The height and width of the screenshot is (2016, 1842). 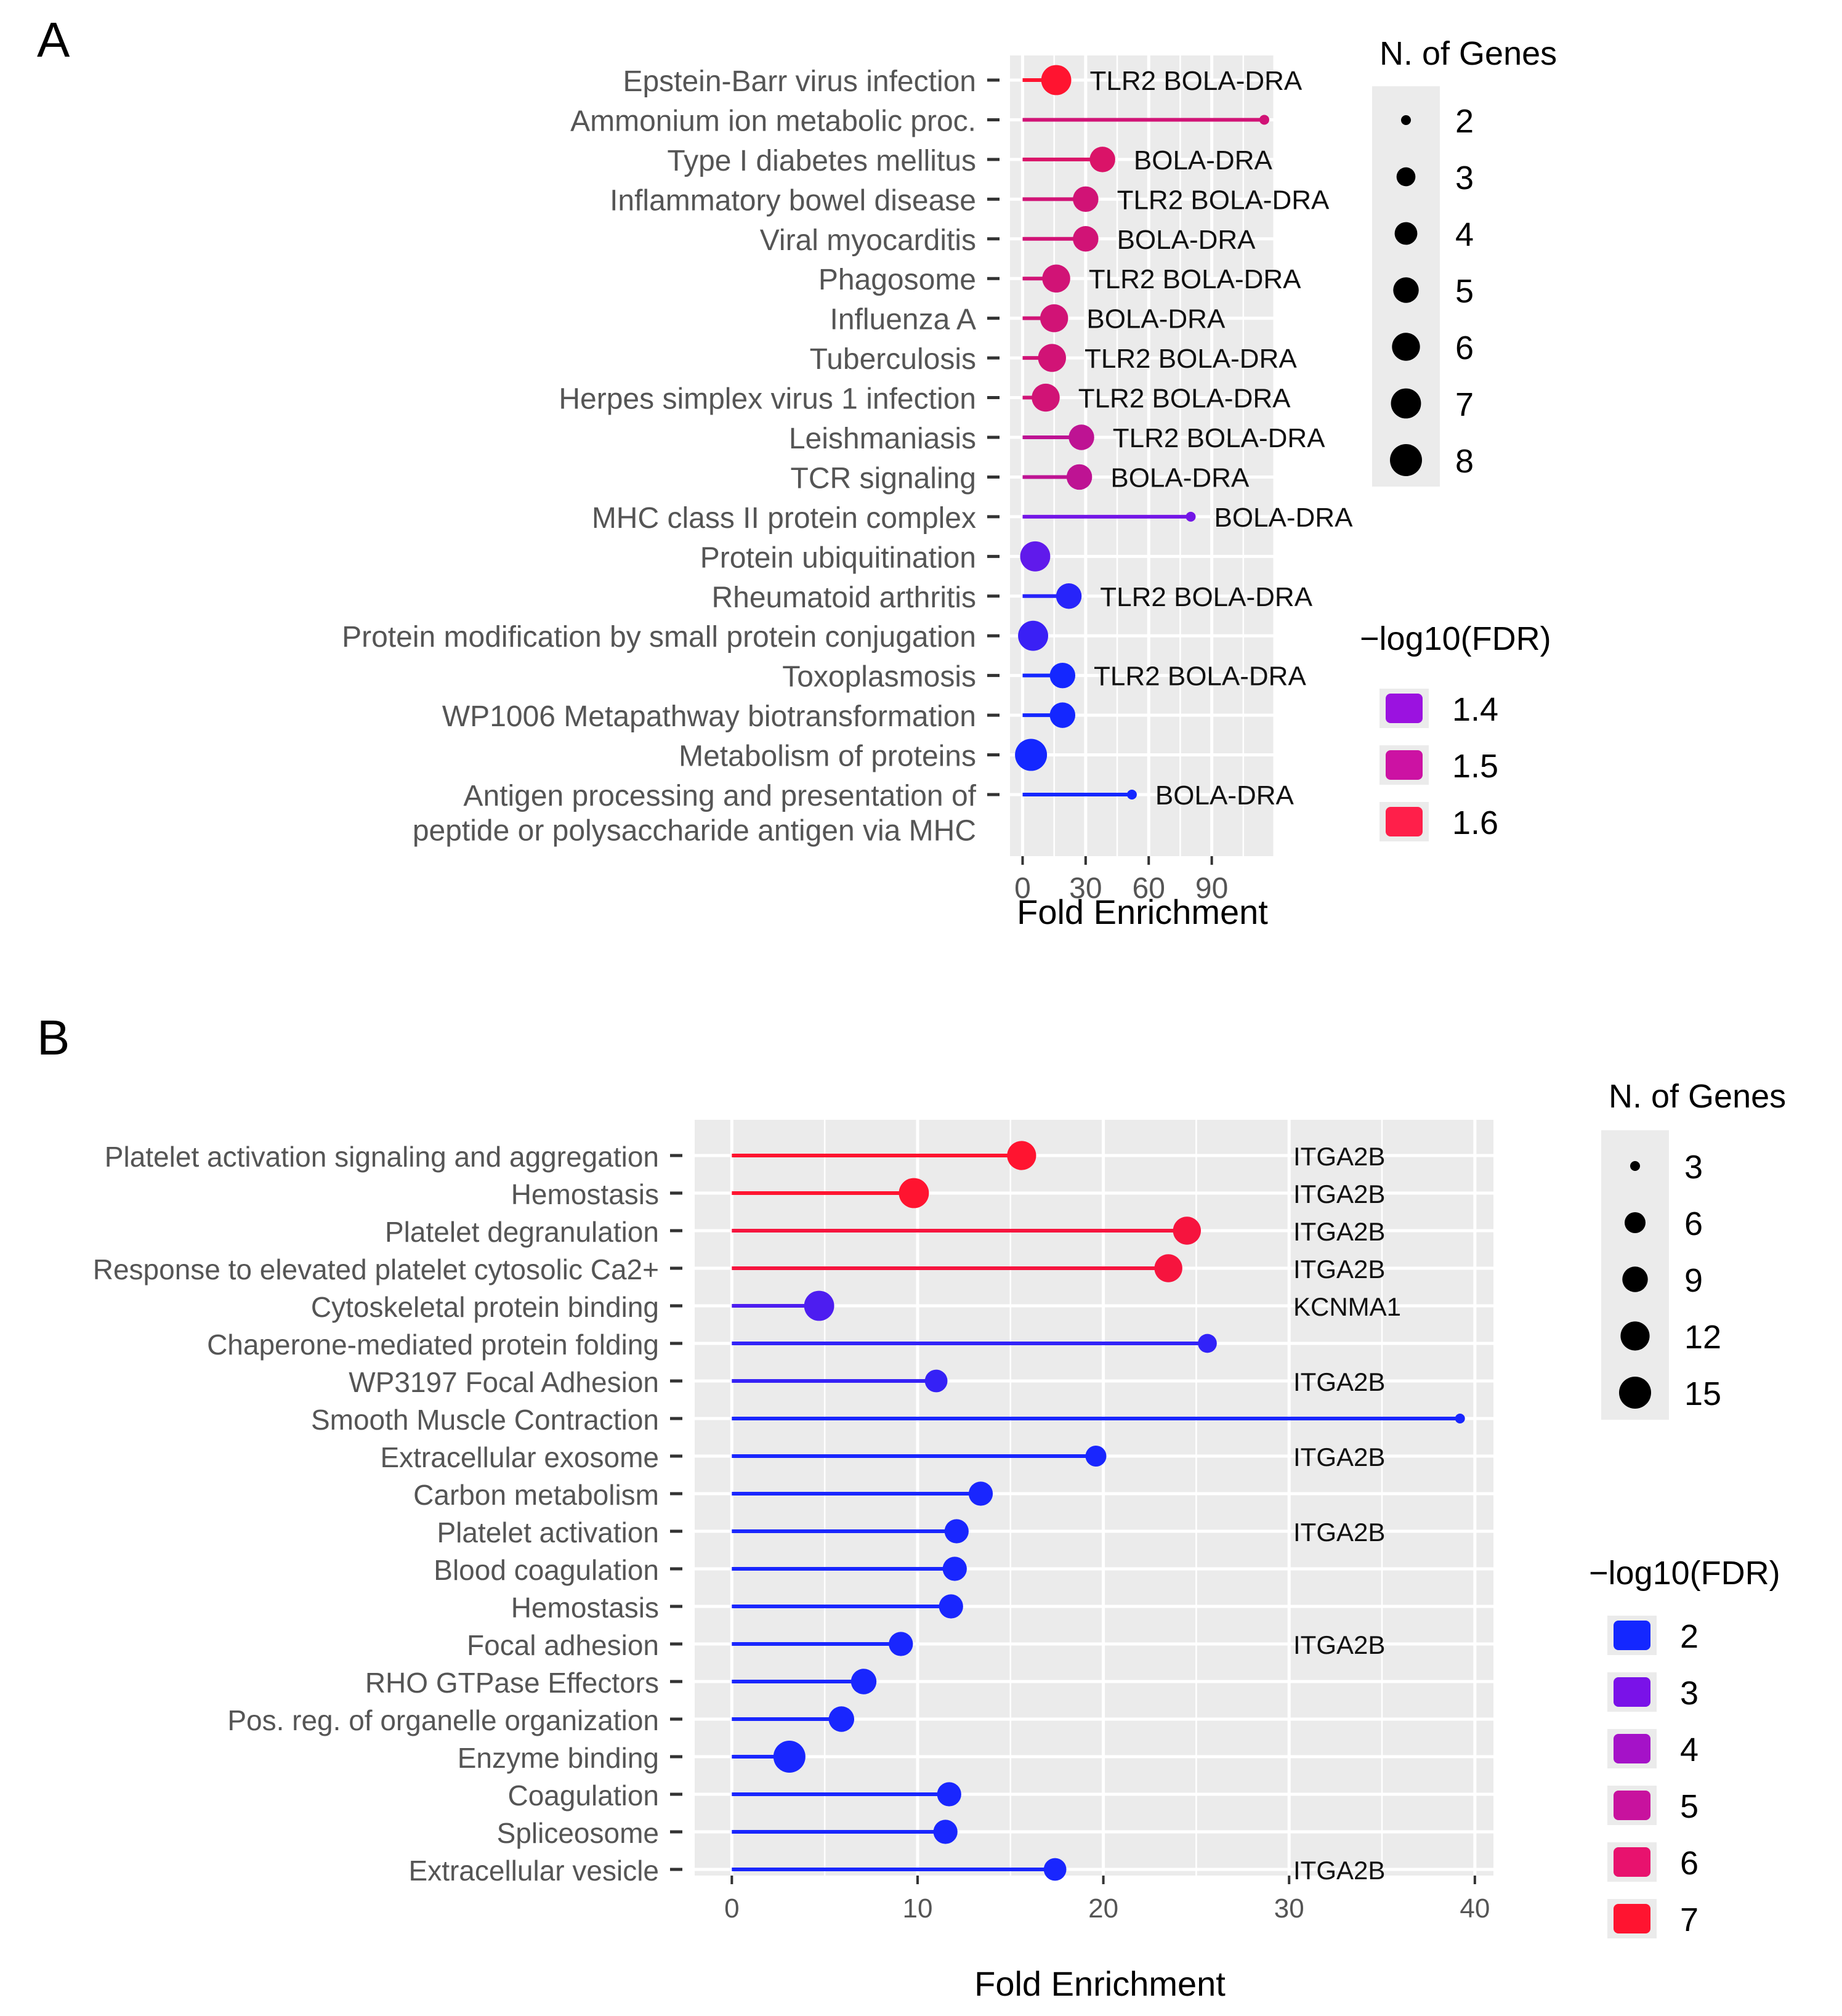 I want to click on lollipop-row: Platelet activation ITGA2B, so click(x=911, y=1532).